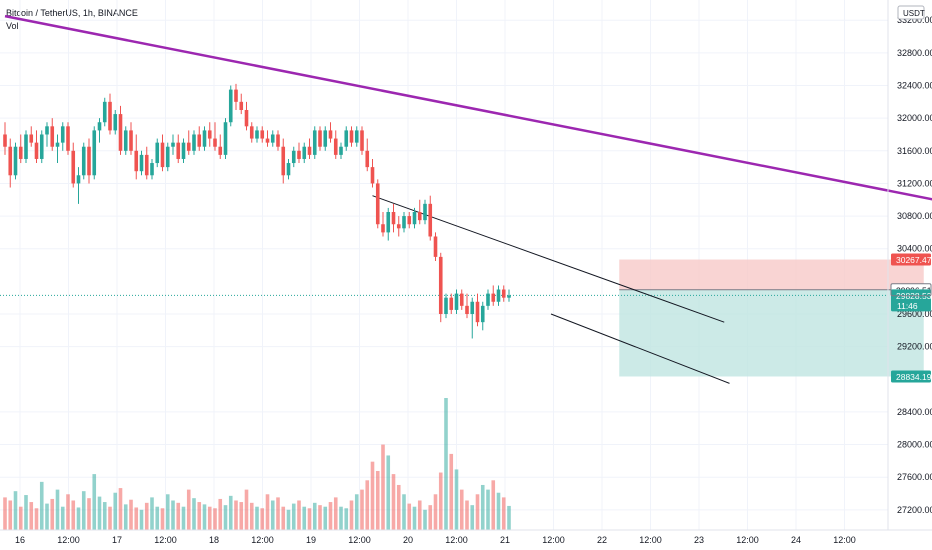  I want to click on price-tick-label: 33200.00, so click(914, 20).